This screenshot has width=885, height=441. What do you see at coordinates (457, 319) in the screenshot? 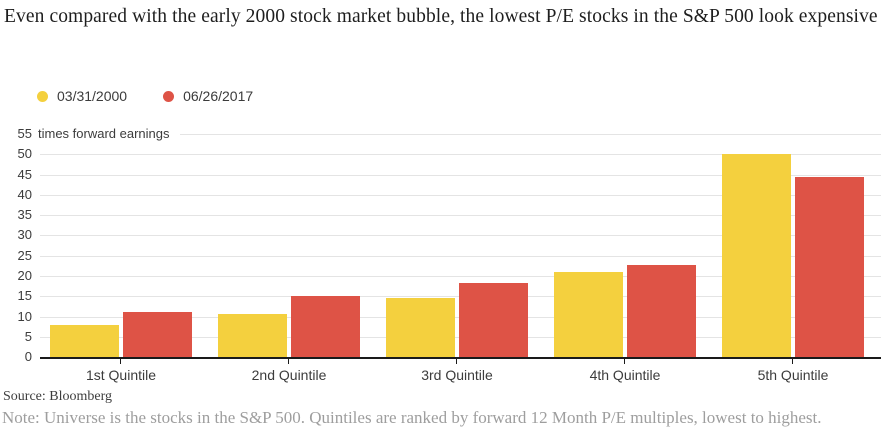
I see `bar-group-3rd-quintile` at bounding box center [457, 319].